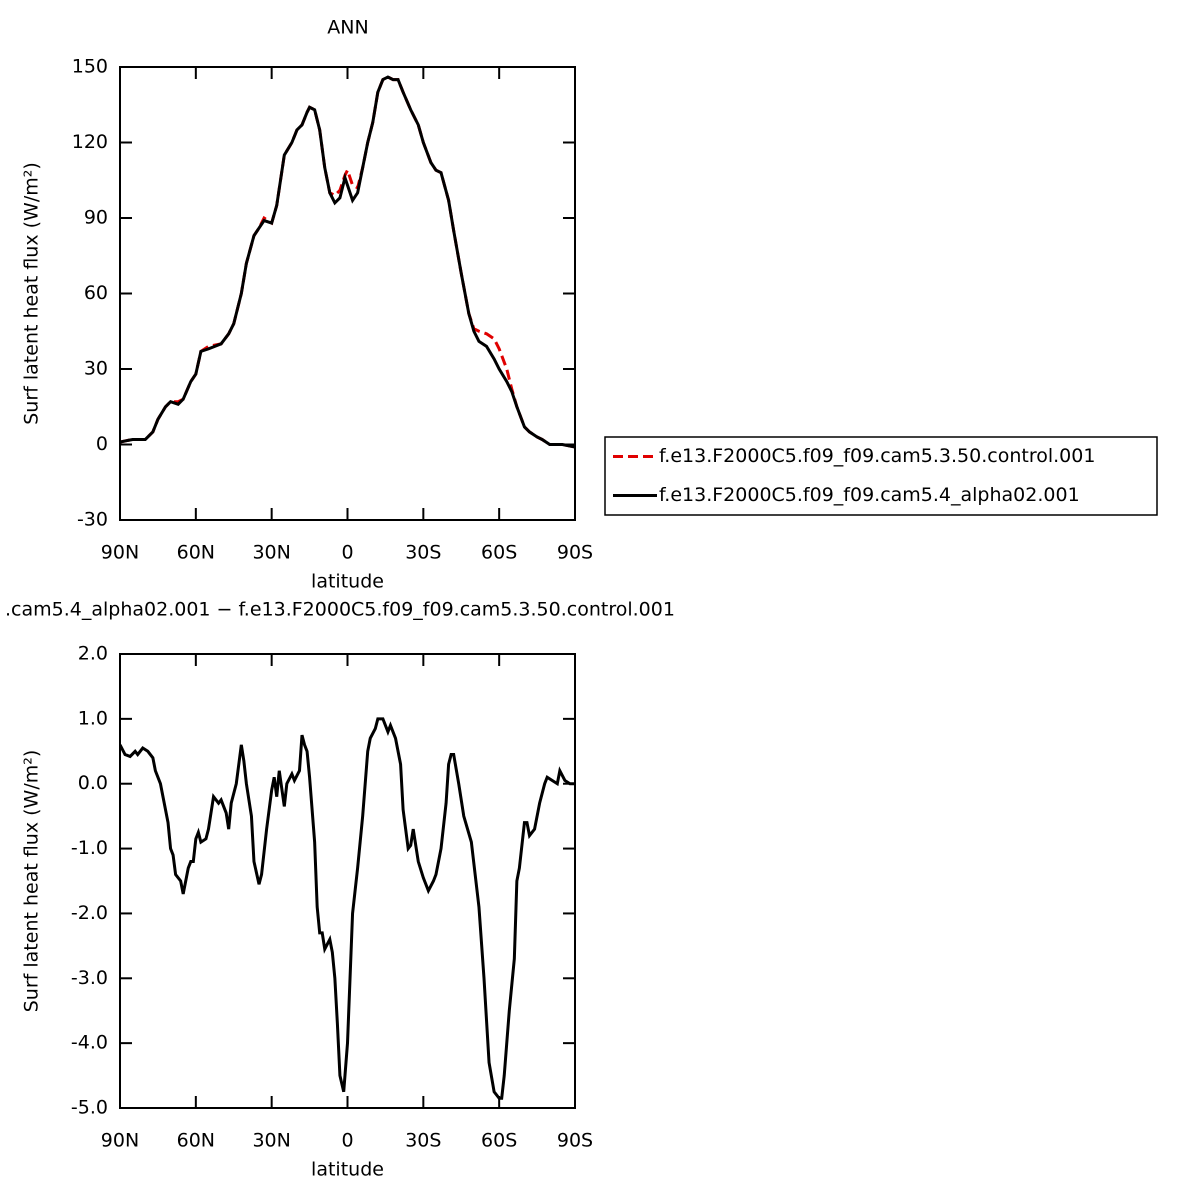 This screenshot has height=1201, width=1199. Describe the element at coordinates (96, 293) in the screenshot. I see `y-tick-label: 60` at that location.